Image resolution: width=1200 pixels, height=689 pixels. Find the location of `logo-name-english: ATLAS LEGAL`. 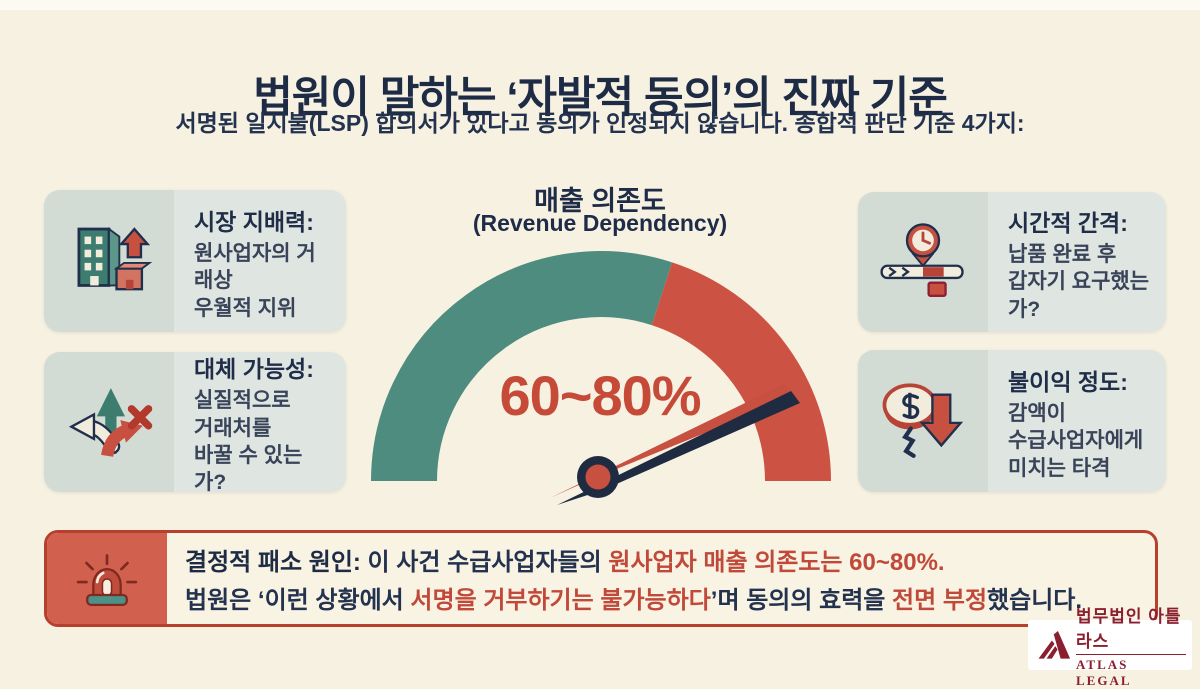

logo-name-english: ATLAS LEGAL is located at coordinates (1104, 672).